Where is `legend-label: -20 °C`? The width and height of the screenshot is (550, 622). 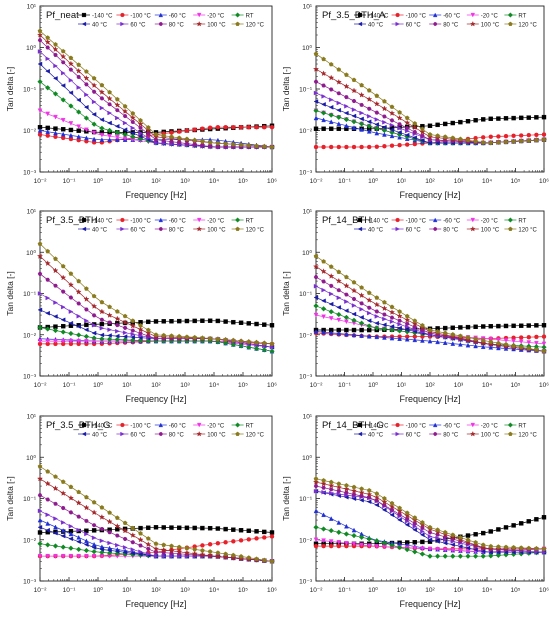
legend-label: -20 °C is located at coordinates (490, 426).